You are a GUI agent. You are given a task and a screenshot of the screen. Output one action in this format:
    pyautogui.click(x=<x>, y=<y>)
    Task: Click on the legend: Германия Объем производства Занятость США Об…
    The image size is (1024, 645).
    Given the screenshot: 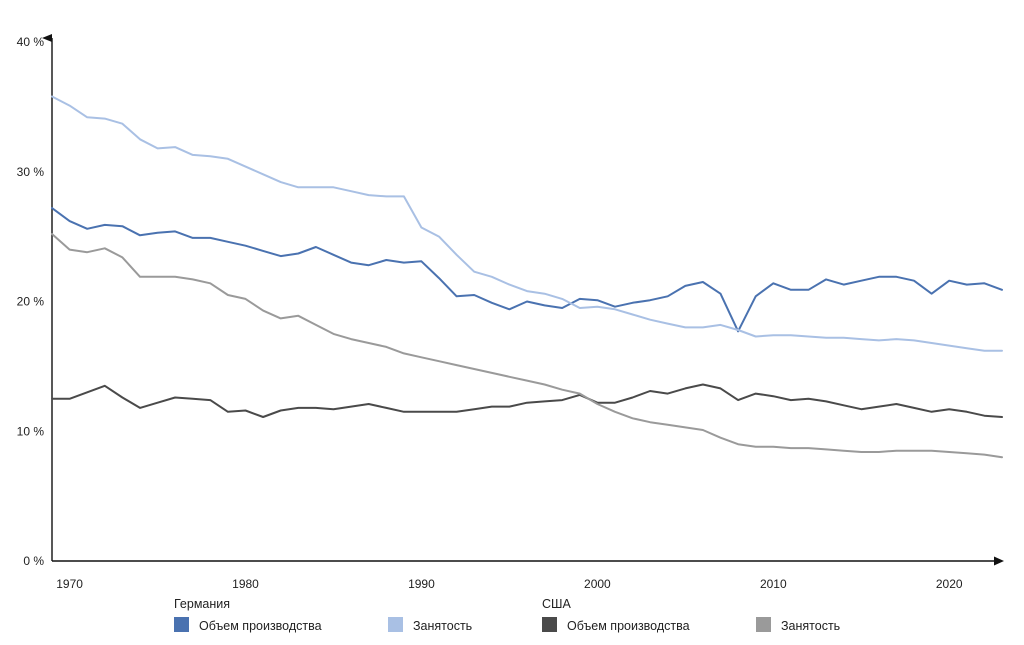 What is the action you would take?
    pyautogui.click(x=507, y=615)
    